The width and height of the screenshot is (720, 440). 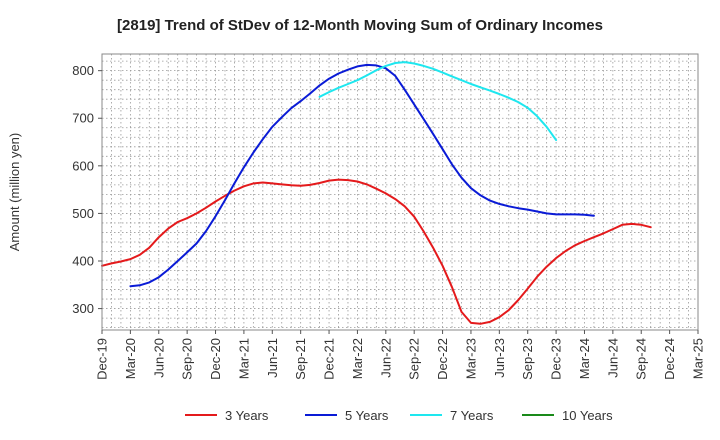 I want to click on x-tick-label: Sep-24, so click(x=641, y=359).